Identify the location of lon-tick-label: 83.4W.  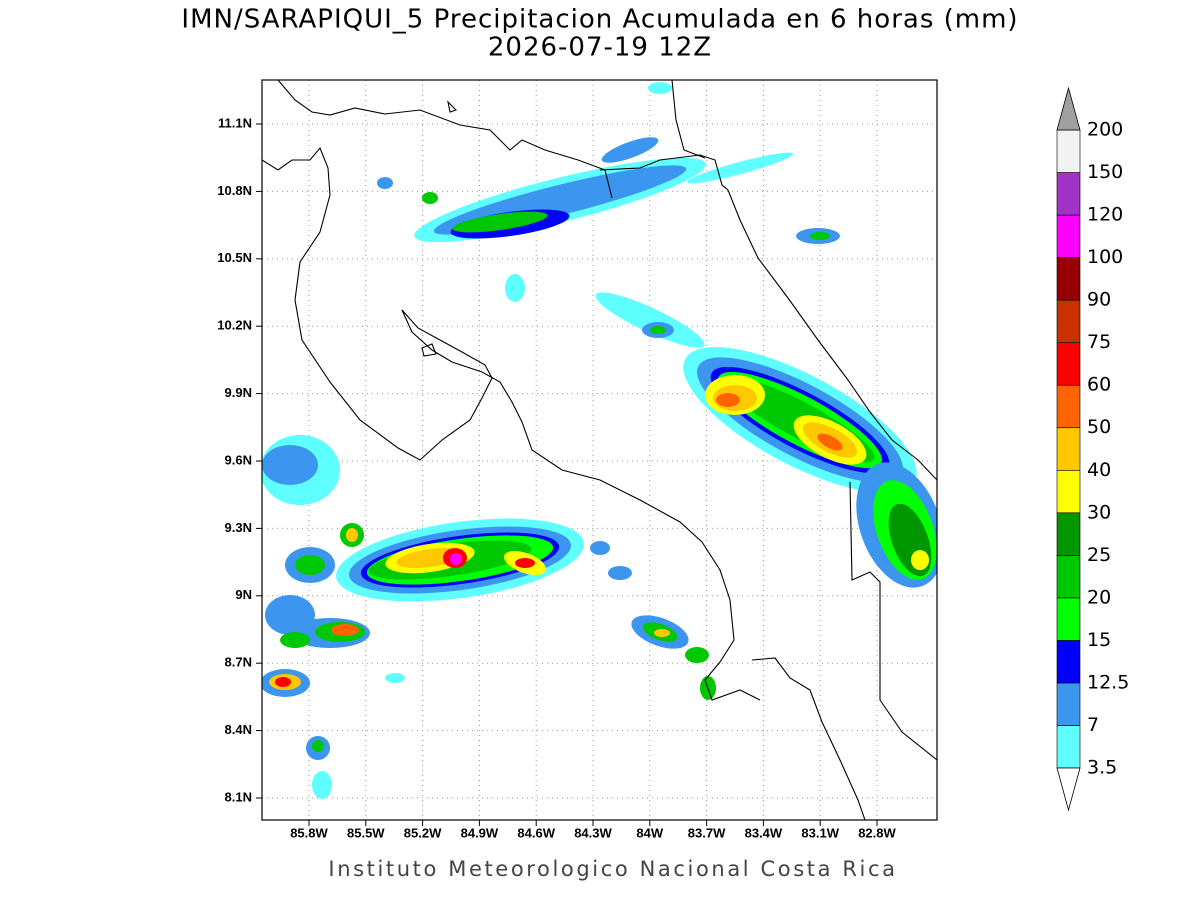
(764, 832).